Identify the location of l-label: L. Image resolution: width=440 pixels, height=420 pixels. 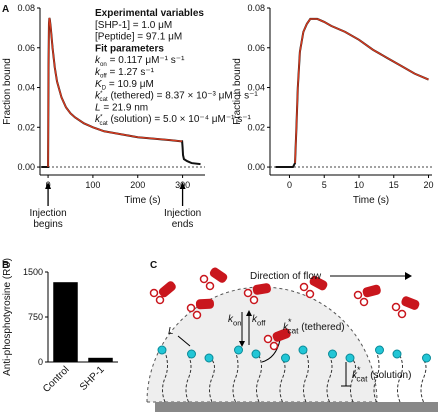
(171, 331).